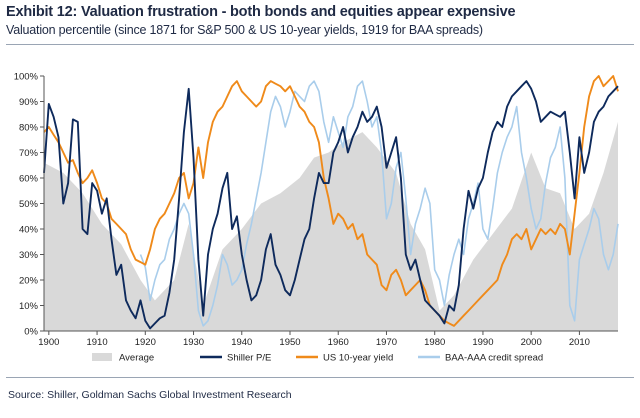 The width and height of the screenshot is (640, 418). What do you see at coordinates (96, 342) in the screenshot?
I see `x-tick-label: 1910` at bounding box center [96, 342].